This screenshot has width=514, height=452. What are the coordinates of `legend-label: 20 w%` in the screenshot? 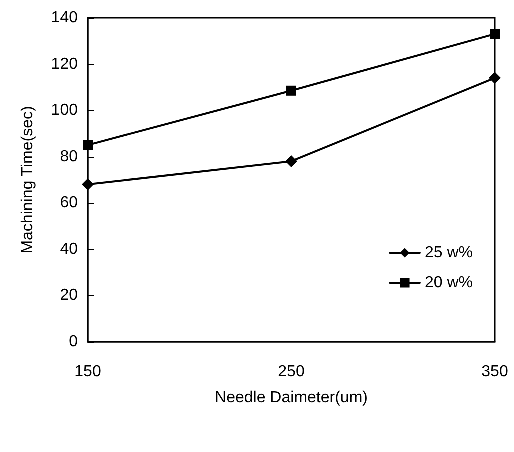 It's located at (449, 283).